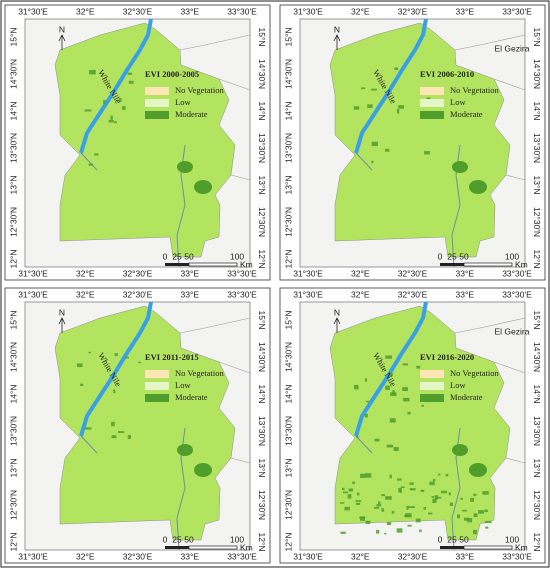 This screenshot has height=568, width=550. What do you see at coordinates (440, 256) in the screenshot?
I see `scale-label: 0` at bounding box center [440, 256].